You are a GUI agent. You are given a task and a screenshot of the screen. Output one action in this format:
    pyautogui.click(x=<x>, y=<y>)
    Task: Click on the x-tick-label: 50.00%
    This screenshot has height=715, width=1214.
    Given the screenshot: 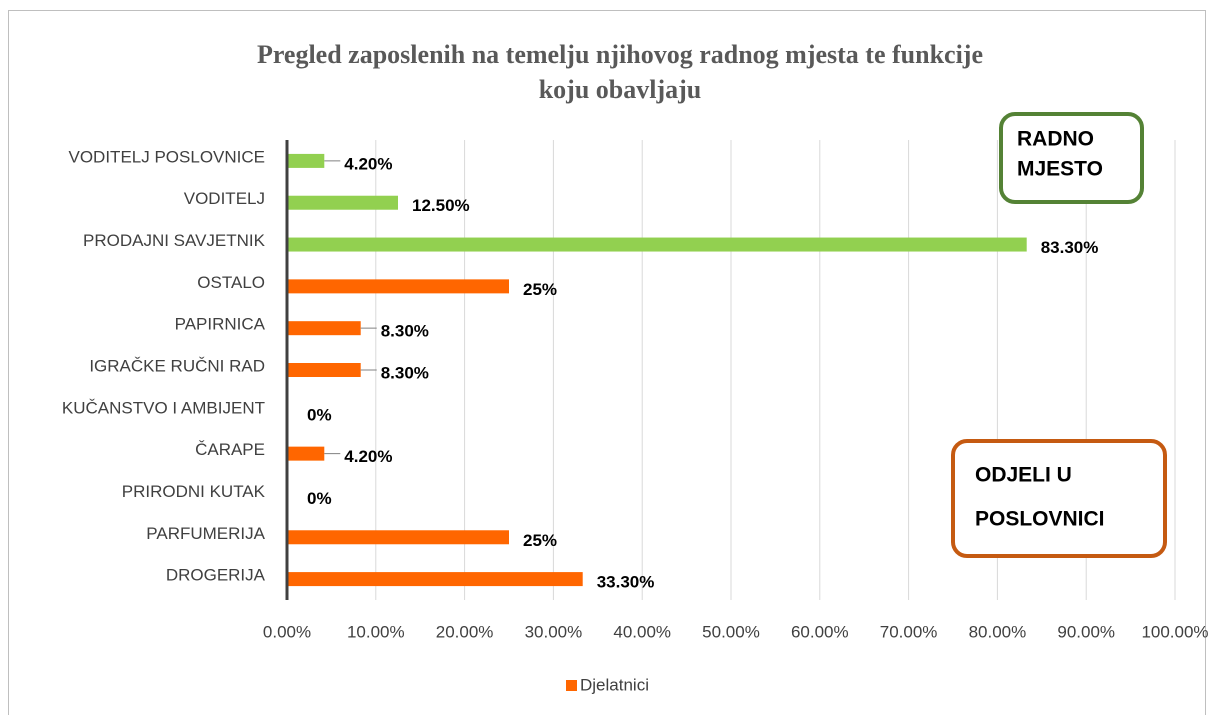 What is the action you would take?
    pyautogui.click(x=731, y=631)
    